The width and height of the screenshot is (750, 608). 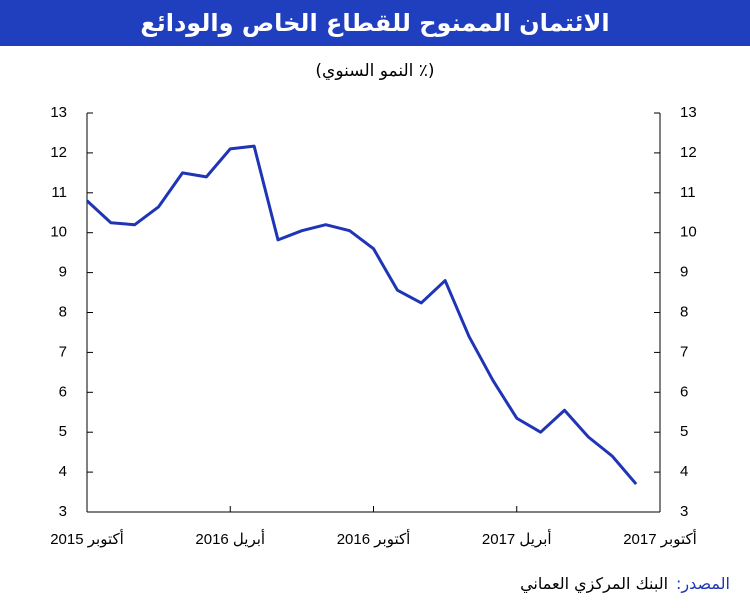 I want to click on y2-tick-label: 11, so click(x=688, y=192).